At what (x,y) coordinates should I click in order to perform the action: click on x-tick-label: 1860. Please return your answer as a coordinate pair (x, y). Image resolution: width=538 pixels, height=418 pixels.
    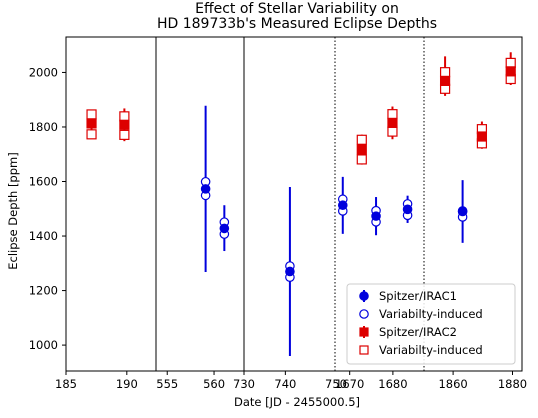
    Looking at the image, I should click on (452, 384).